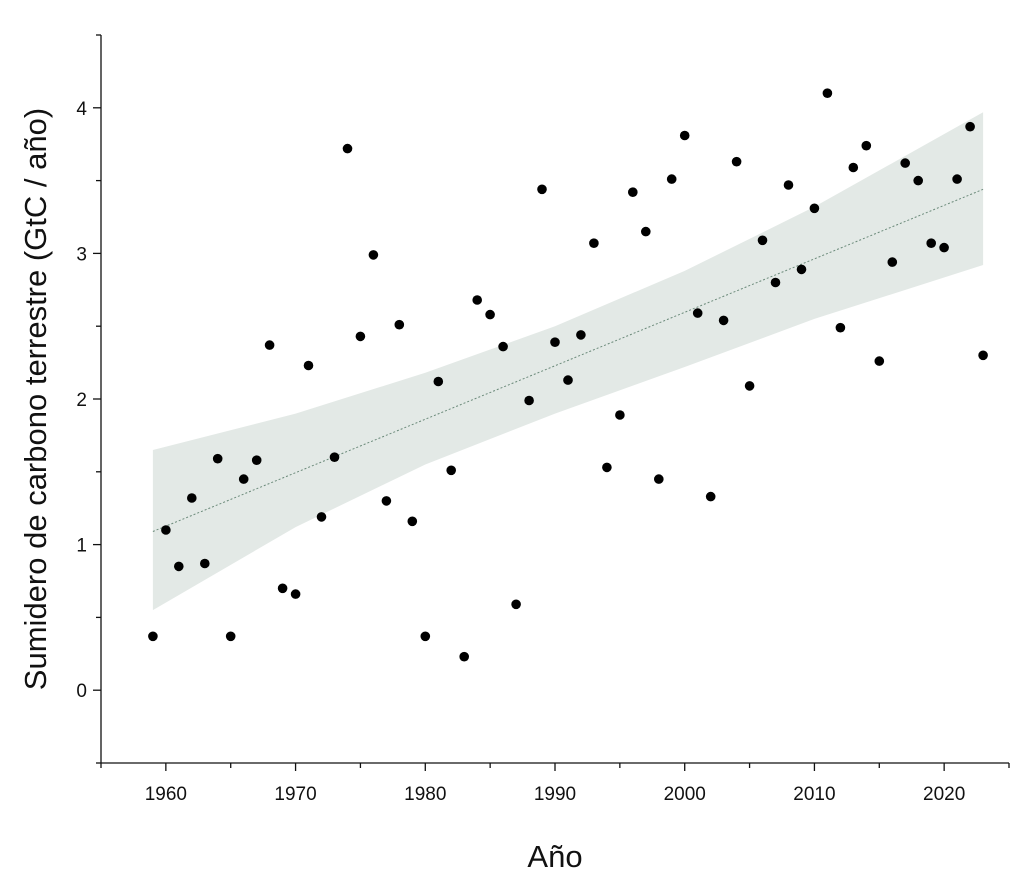 The height and width of the screenshot is (882, 1024). Describe the element at coordinates (81, 109) in the screenshot. I see `y-tick-label: 4` at that location.